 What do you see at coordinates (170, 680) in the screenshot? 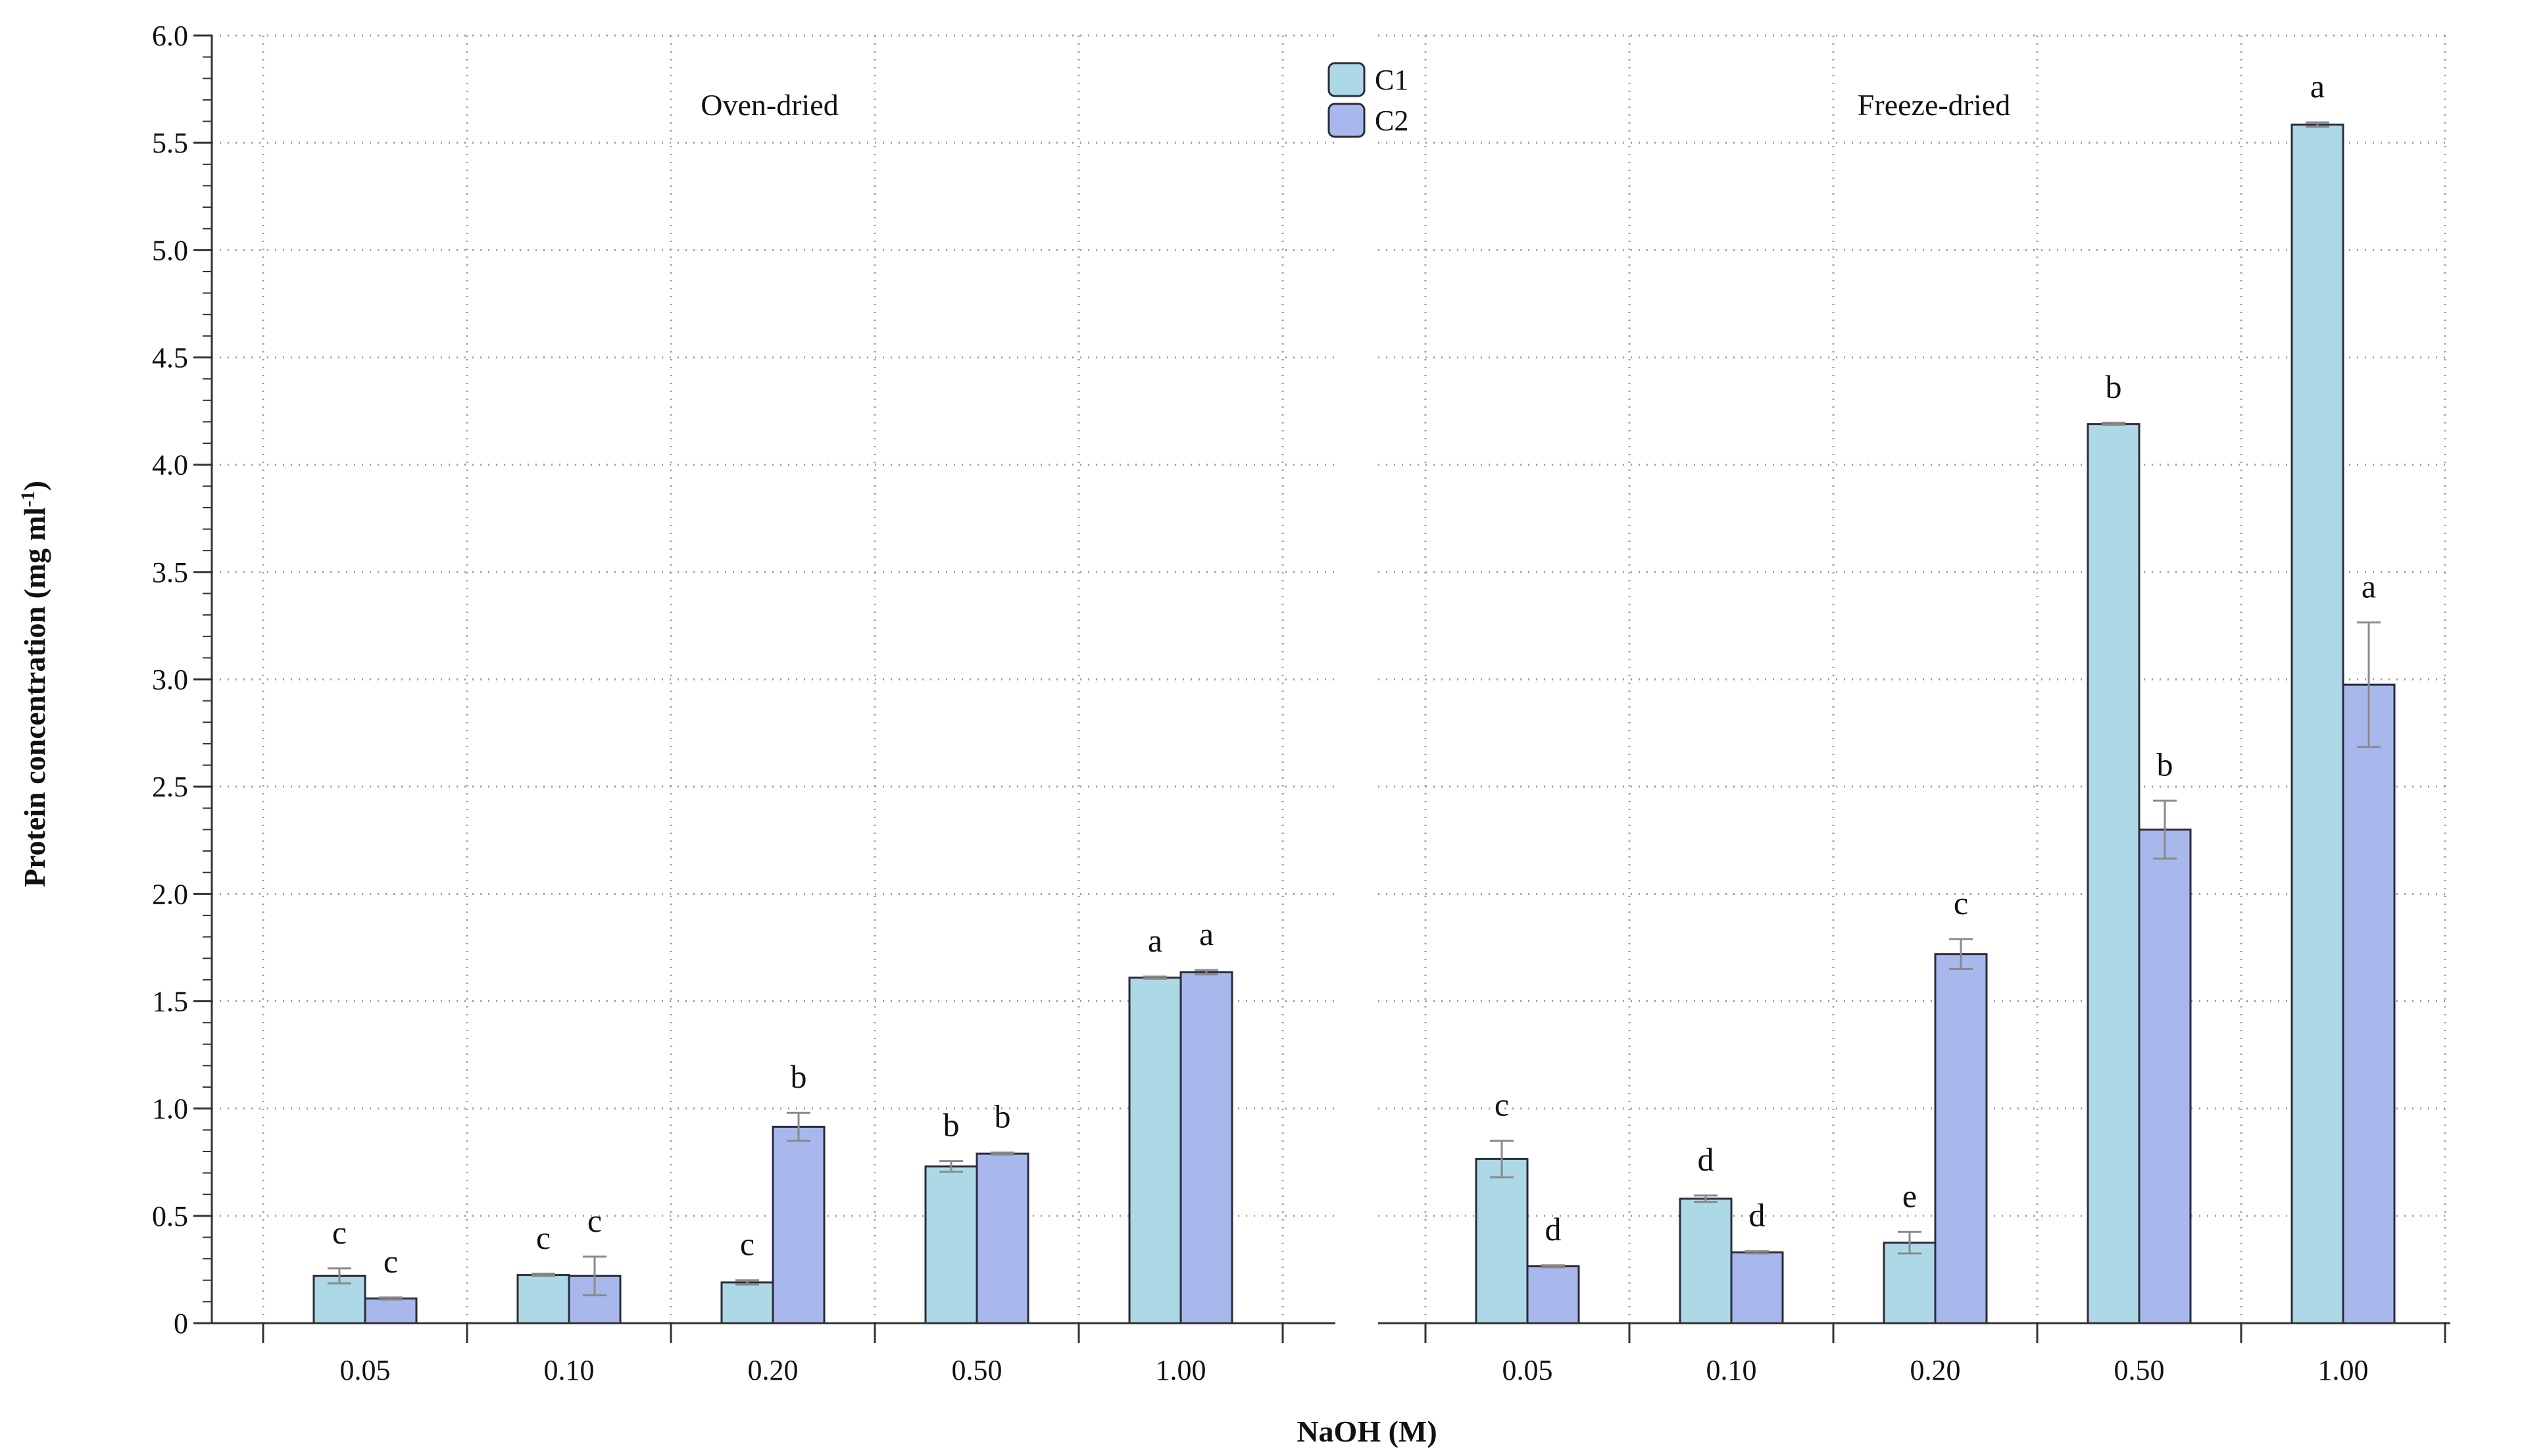
I see `y-tick-label: 3.0` at bounding box center [170, 680].